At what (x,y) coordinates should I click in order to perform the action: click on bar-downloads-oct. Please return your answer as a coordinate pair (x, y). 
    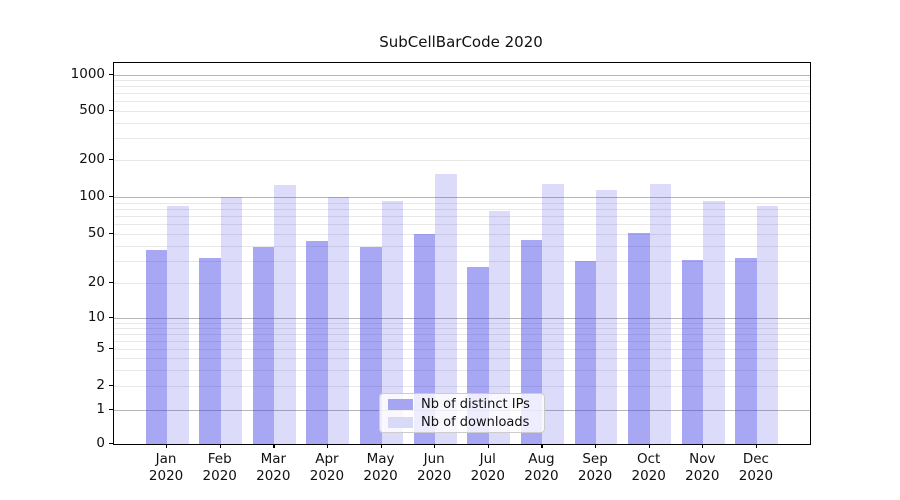
    Looking at the image, I should click on (660, 314).